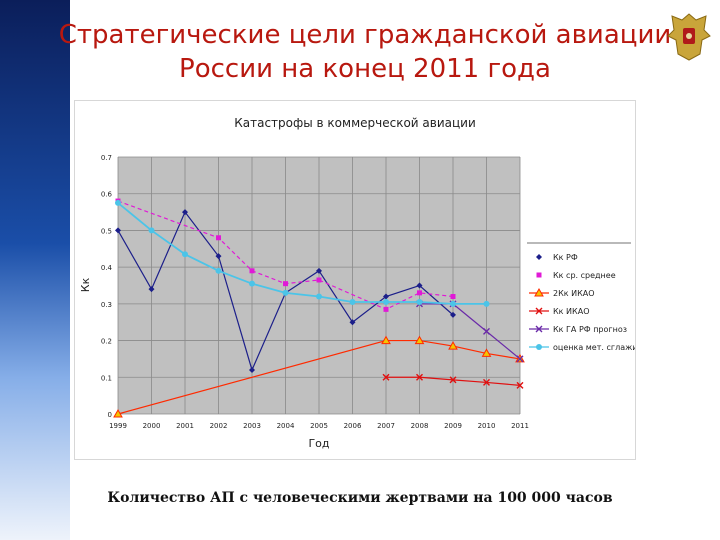 The image size is (720, 540). I want to click on x-axis-label: Год, so click(318, 443).